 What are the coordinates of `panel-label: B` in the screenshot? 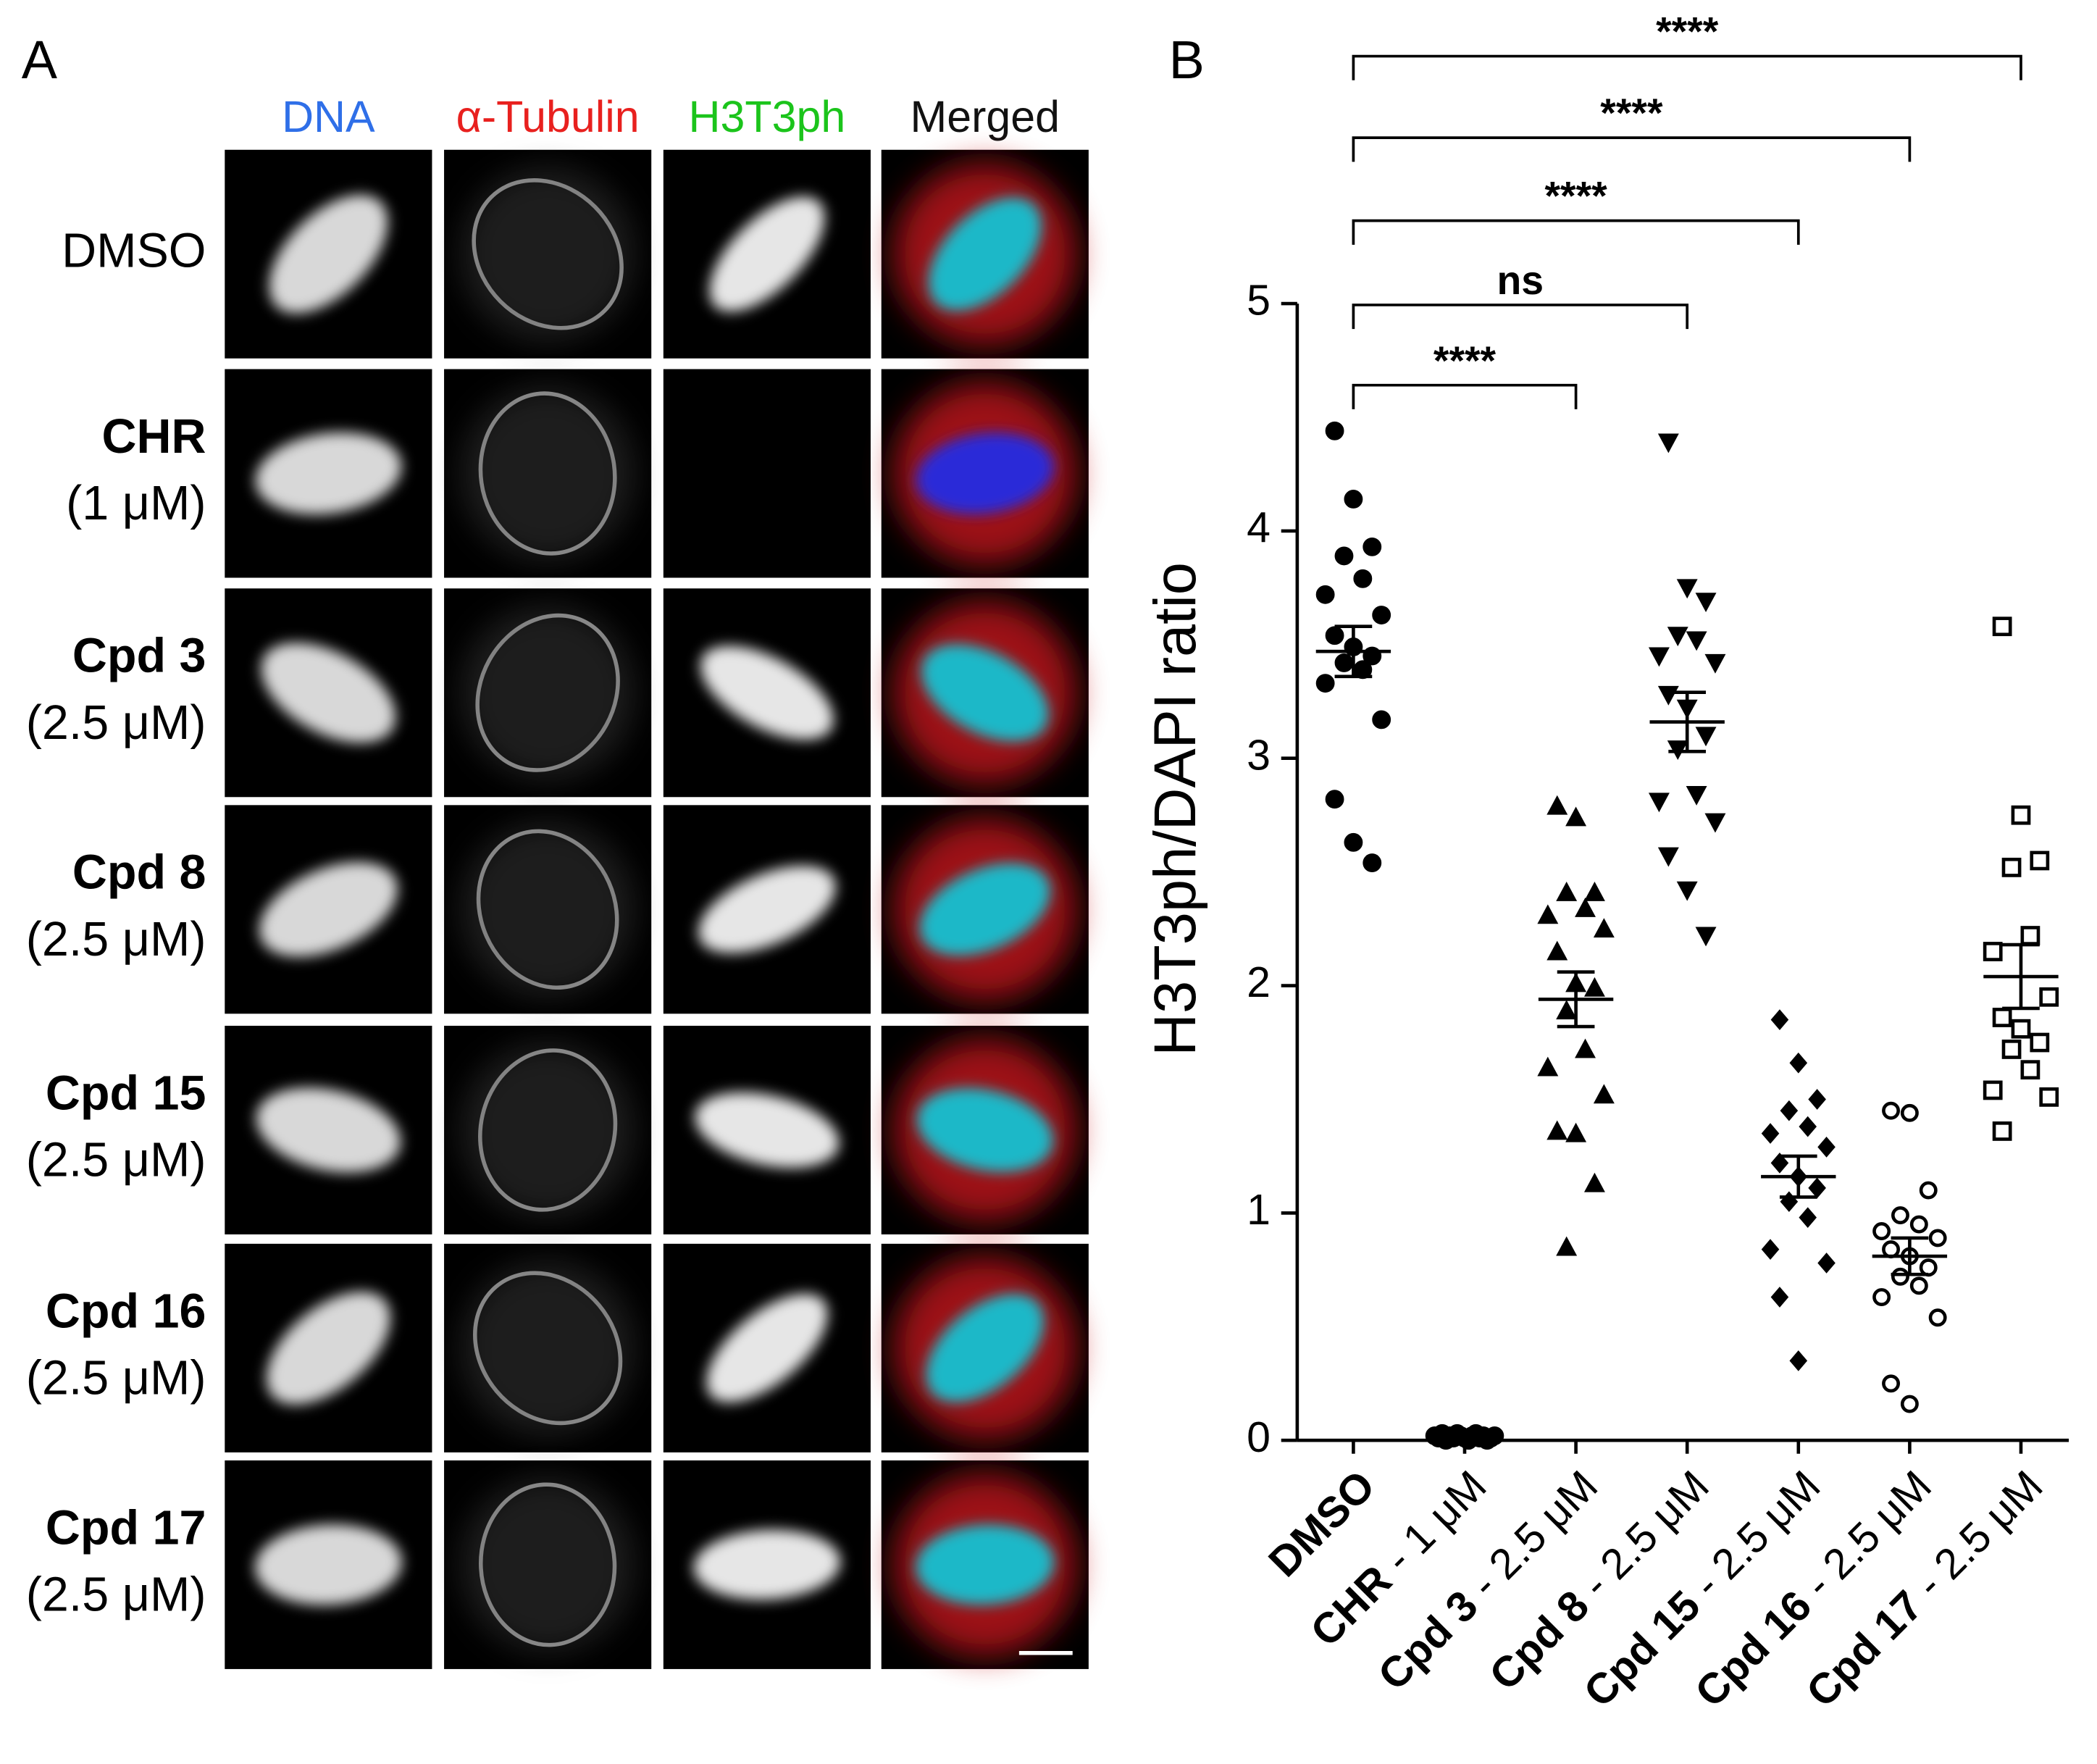 It's located at (1187, 60).